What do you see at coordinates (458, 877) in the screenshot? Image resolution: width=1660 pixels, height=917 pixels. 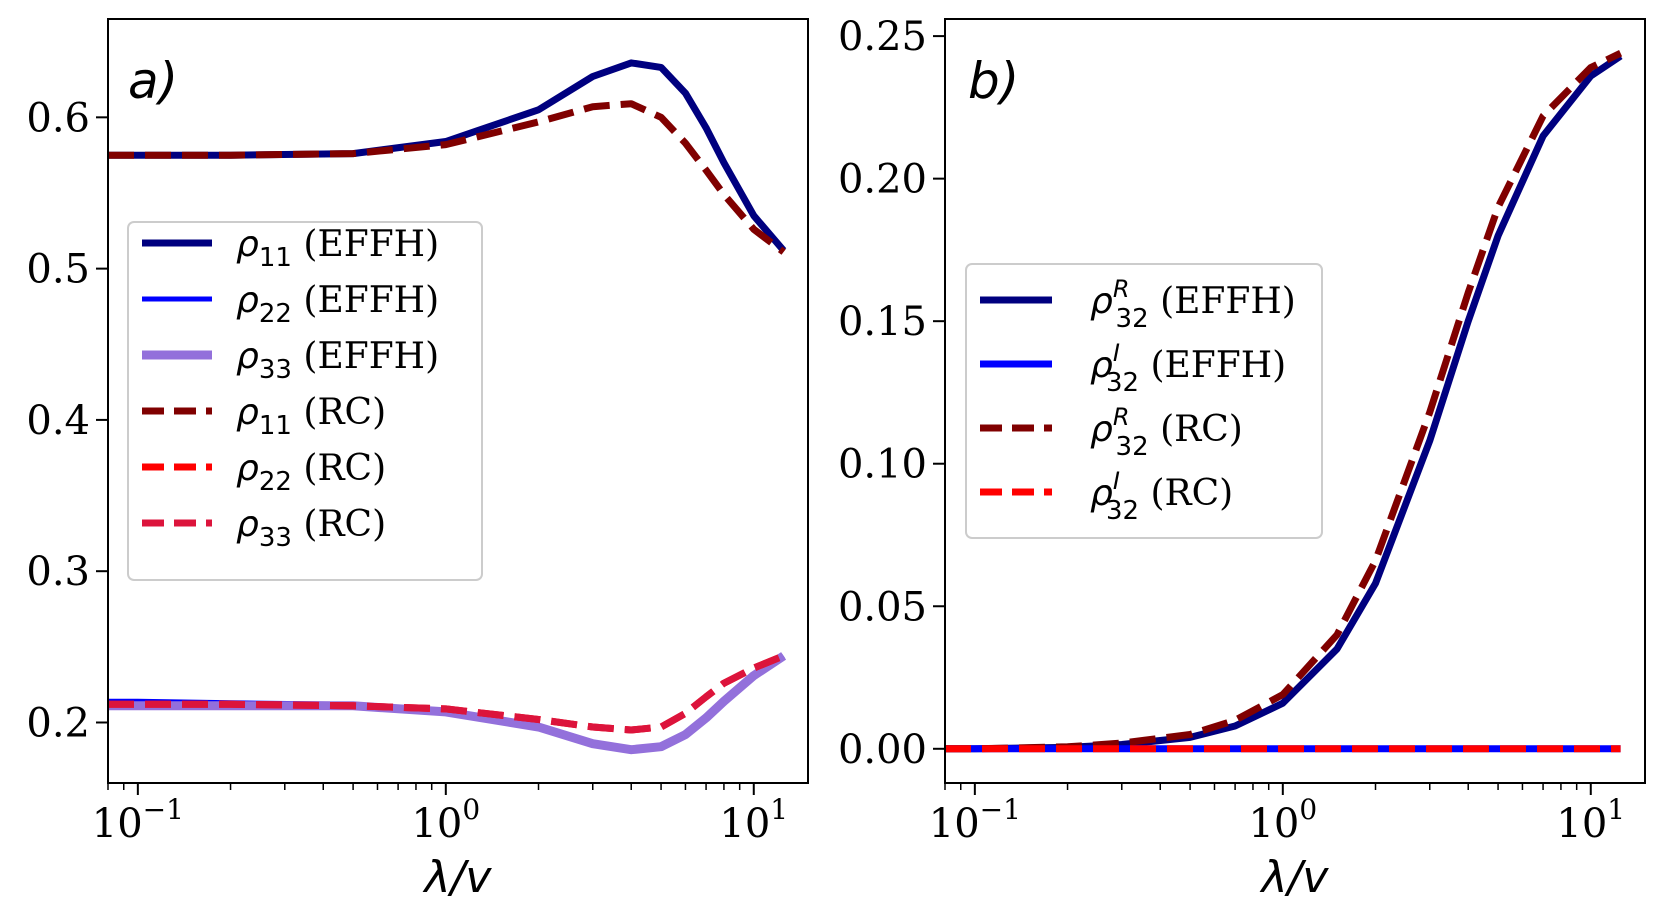 I see `panel-a-x-axis-label: λ/v` at bounding box center [458, 877].